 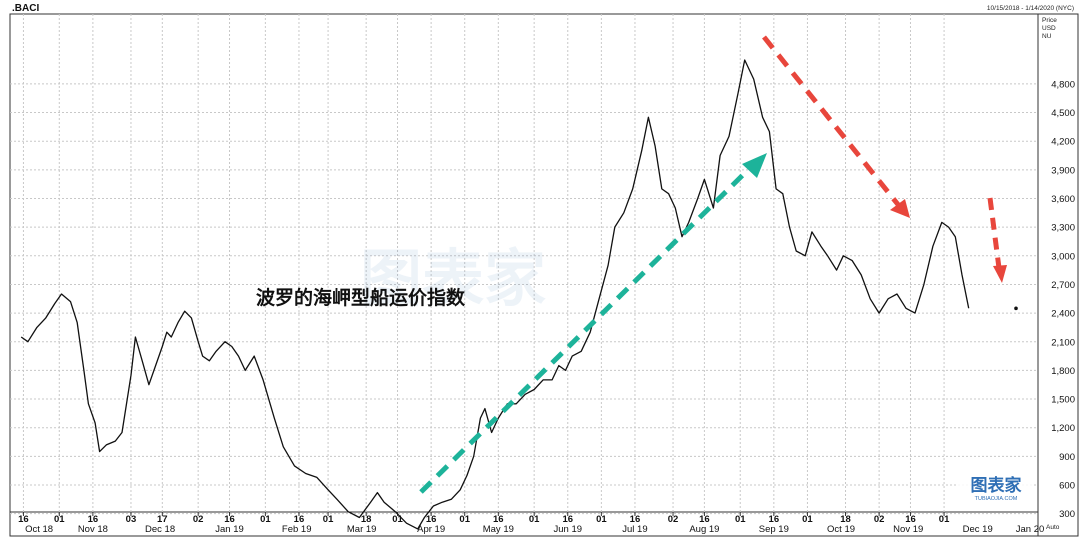 I want to click on y-tick-label: 4,800, so click(x=1063, y=84).